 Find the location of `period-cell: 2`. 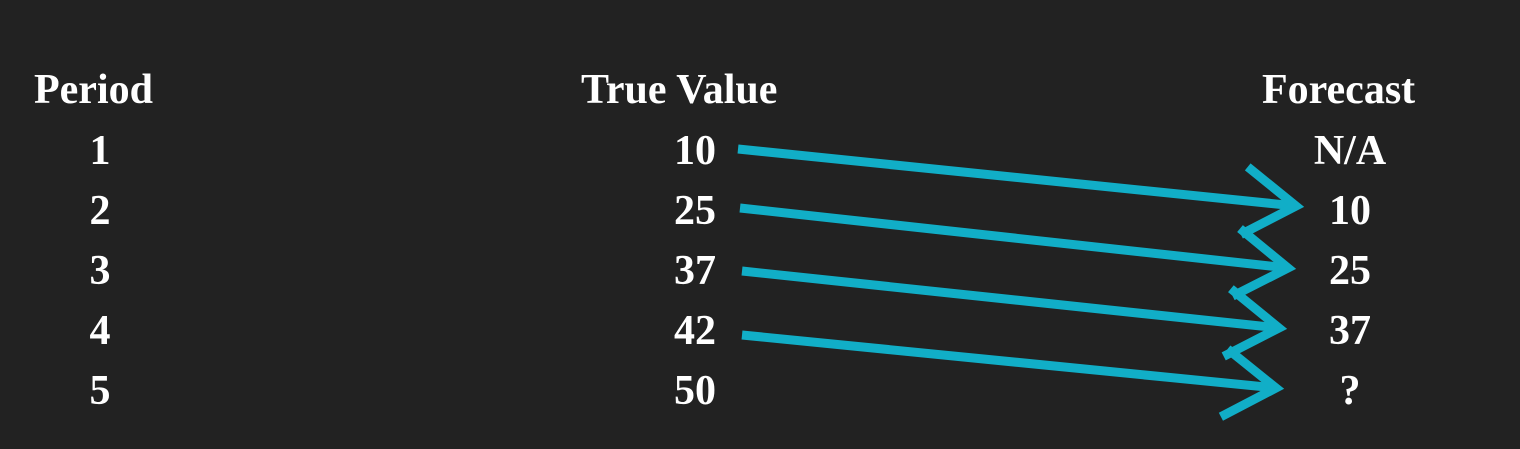

period-cell: 2 is located at coordinates (100, 211).